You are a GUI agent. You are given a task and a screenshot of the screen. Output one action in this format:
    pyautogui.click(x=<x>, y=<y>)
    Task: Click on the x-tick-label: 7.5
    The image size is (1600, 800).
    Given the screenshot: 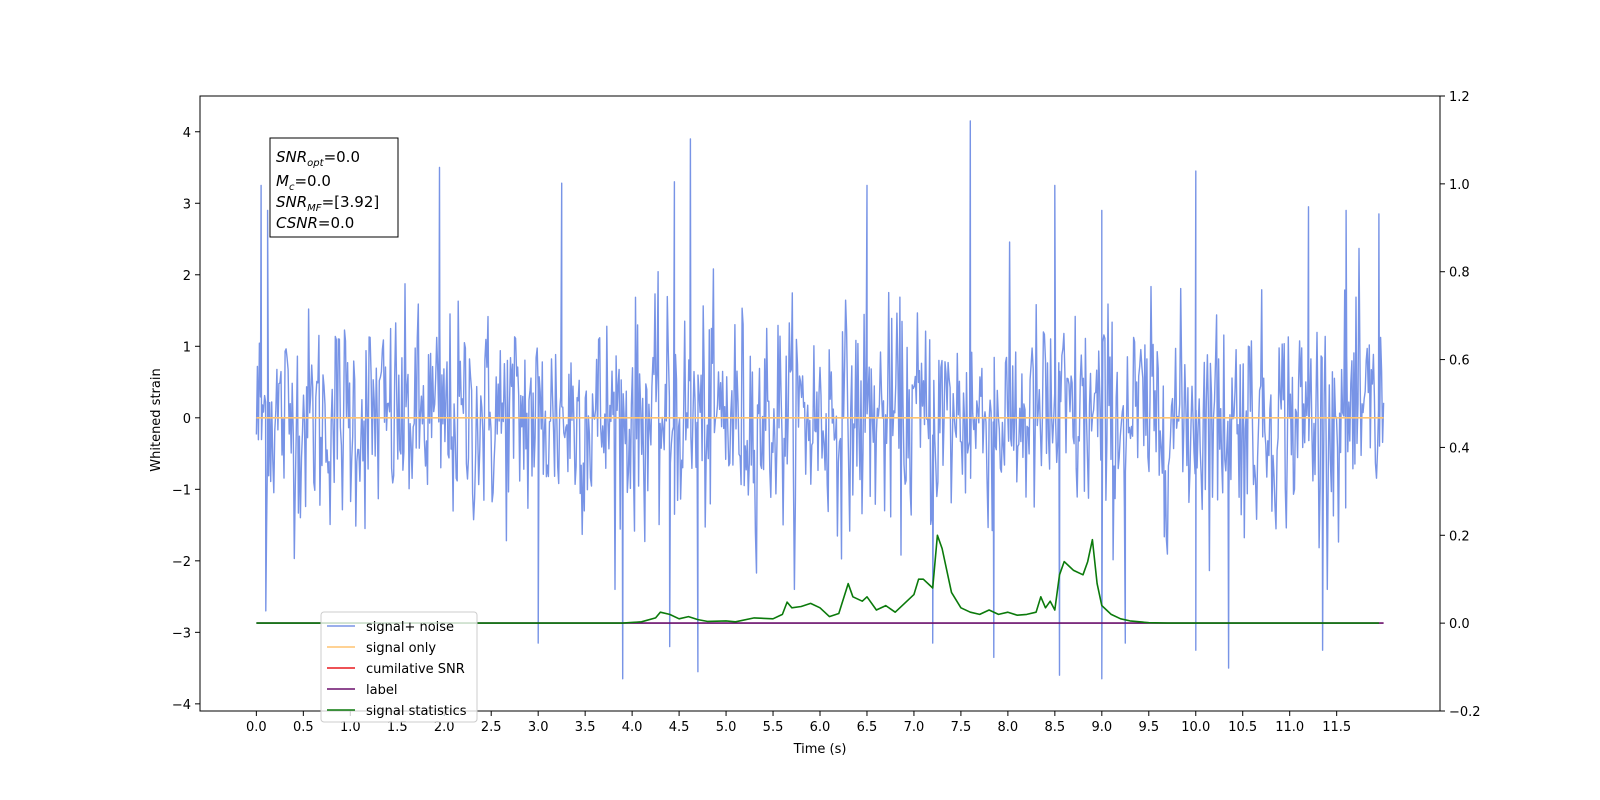 What is the action you would take?
    pyautogui.click(x=961, y=727)
    